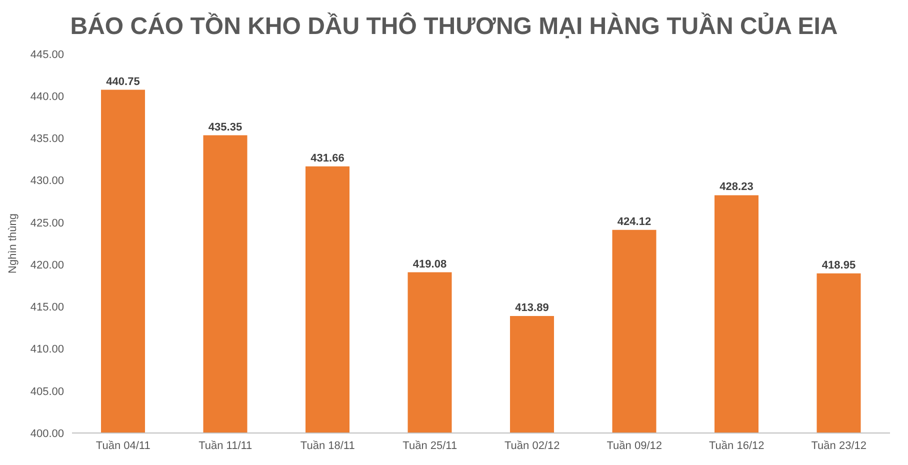 This screenshot has width=908, height=465. I want to click on y-tick-label: 415.00, so click(47, 308).